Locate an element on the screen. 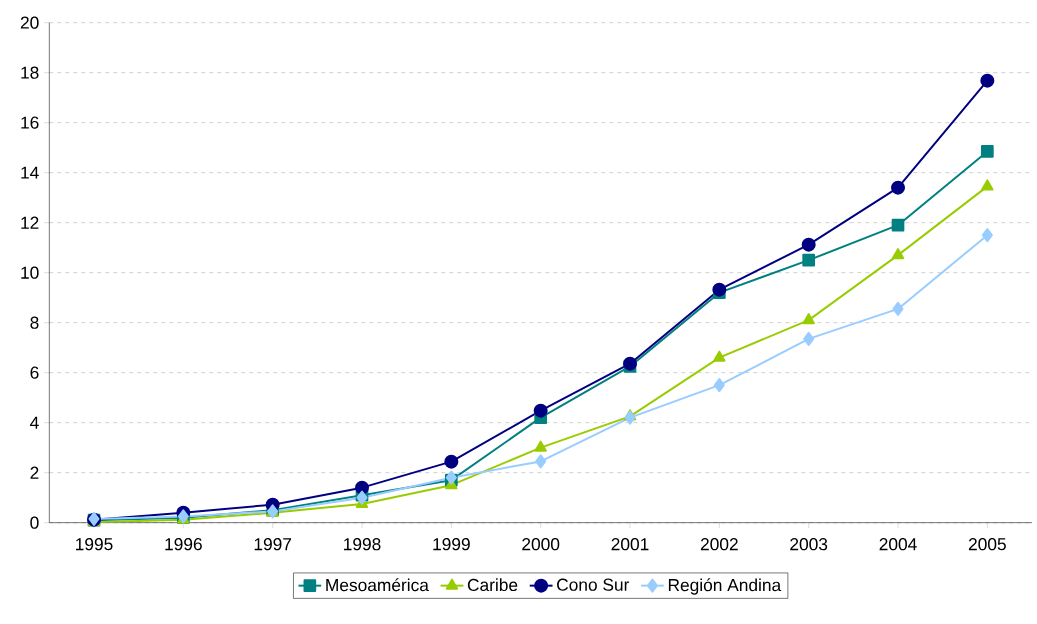  y-tick-label: 16 is located at coordinates (30, 122).